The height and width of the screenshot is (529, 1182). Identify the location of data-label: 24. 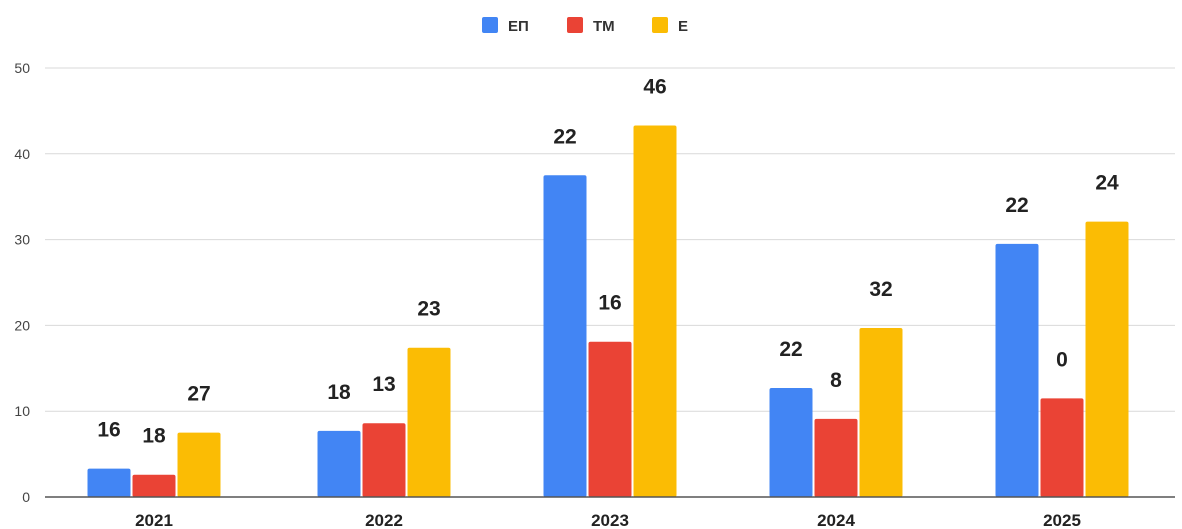
(1107, 183).